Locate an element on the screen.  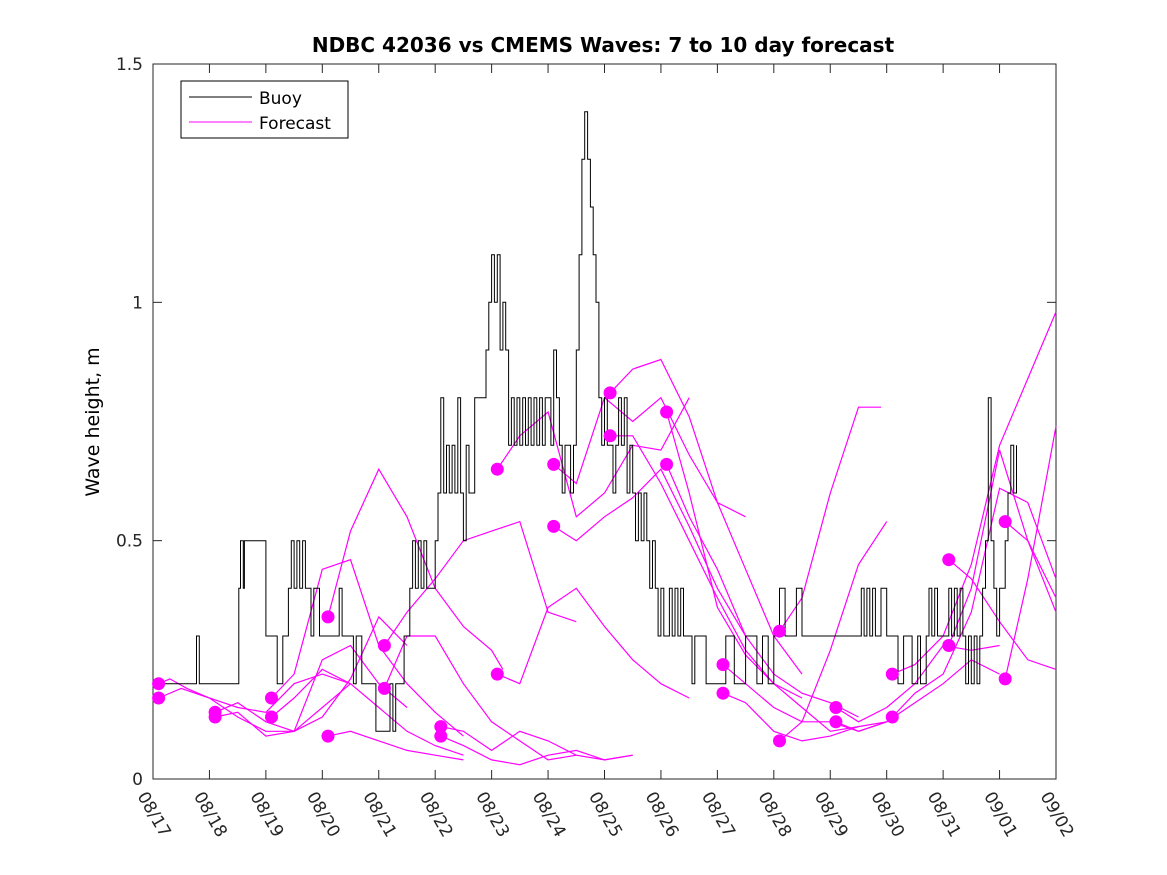
x-tick-label: 08/25 is located at coordinates (605, 815).